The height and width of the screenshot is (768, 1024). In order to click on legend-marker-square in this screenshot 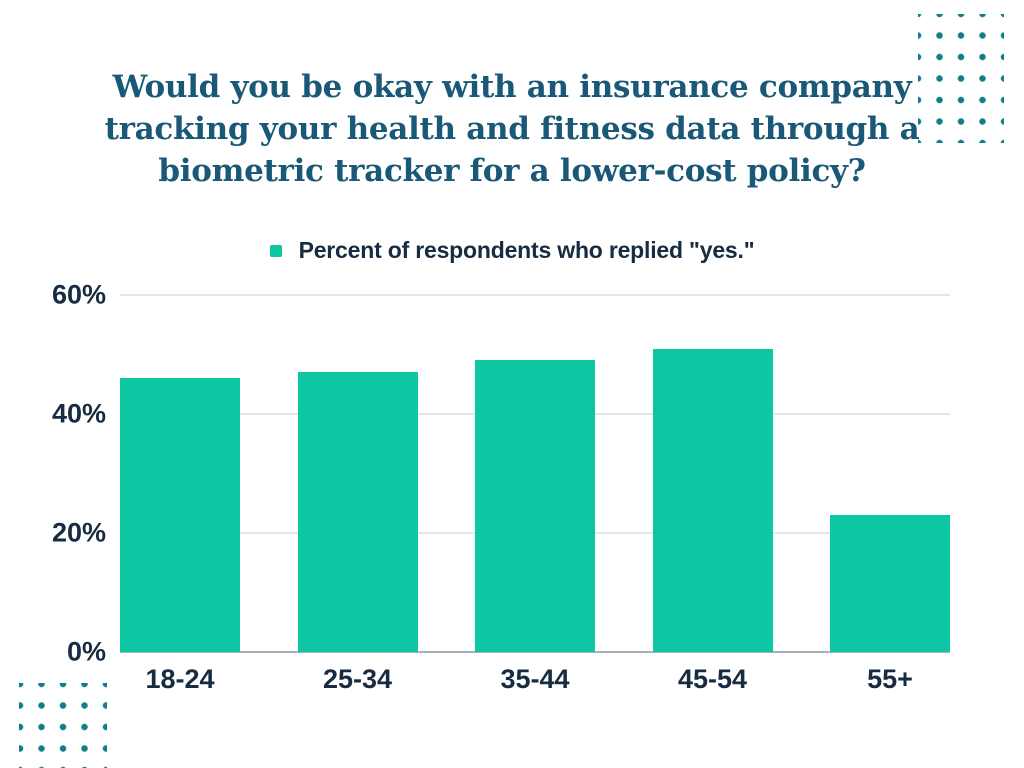, I will do `click(275, 250)`.